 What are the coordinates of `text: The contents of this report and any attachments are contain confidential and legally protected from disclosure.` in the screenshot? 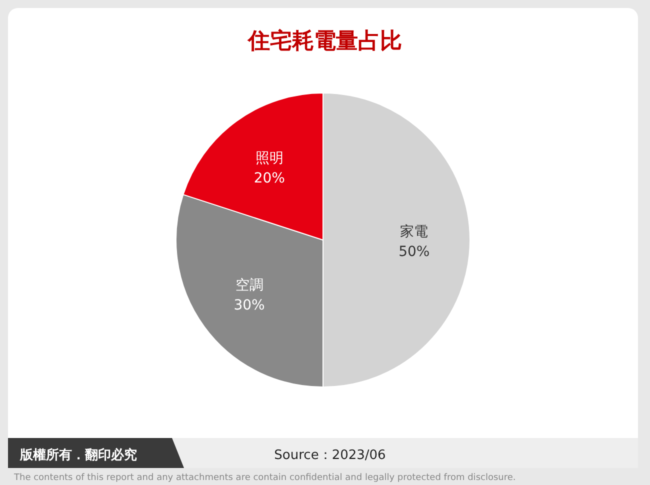 It's located at (264, 478).